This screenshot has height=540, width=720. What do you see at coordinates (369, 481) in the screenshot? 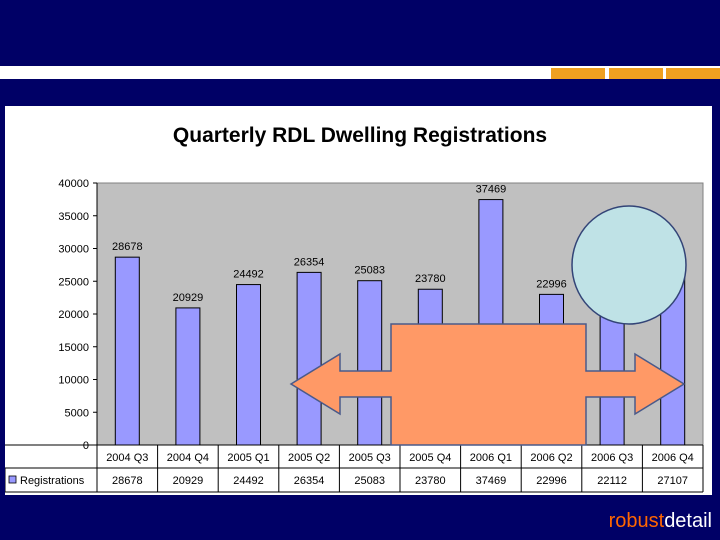
I see `table-value: 25083` at bounding box center [369, 481].